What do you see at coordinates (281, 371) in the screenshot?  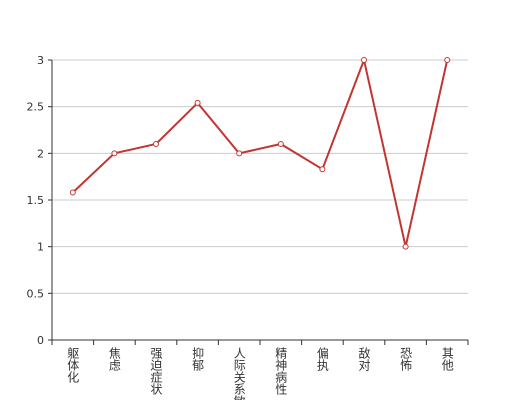 I see `x-tick-label: 精神病性` at bounding box center [281, 371].